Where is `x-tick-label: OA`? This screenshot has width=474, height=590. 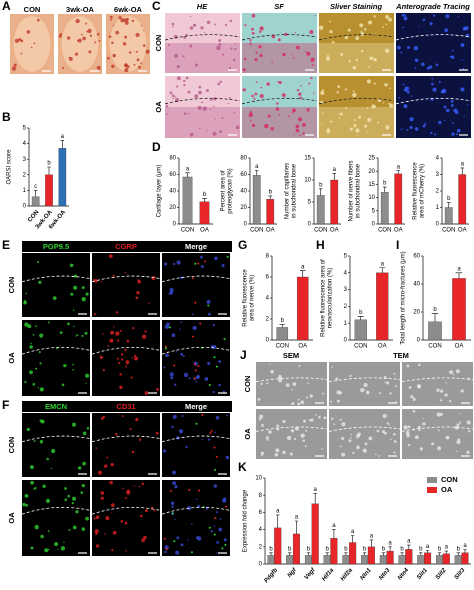 x-tick-label: OA is located at coordinates (270, 231).